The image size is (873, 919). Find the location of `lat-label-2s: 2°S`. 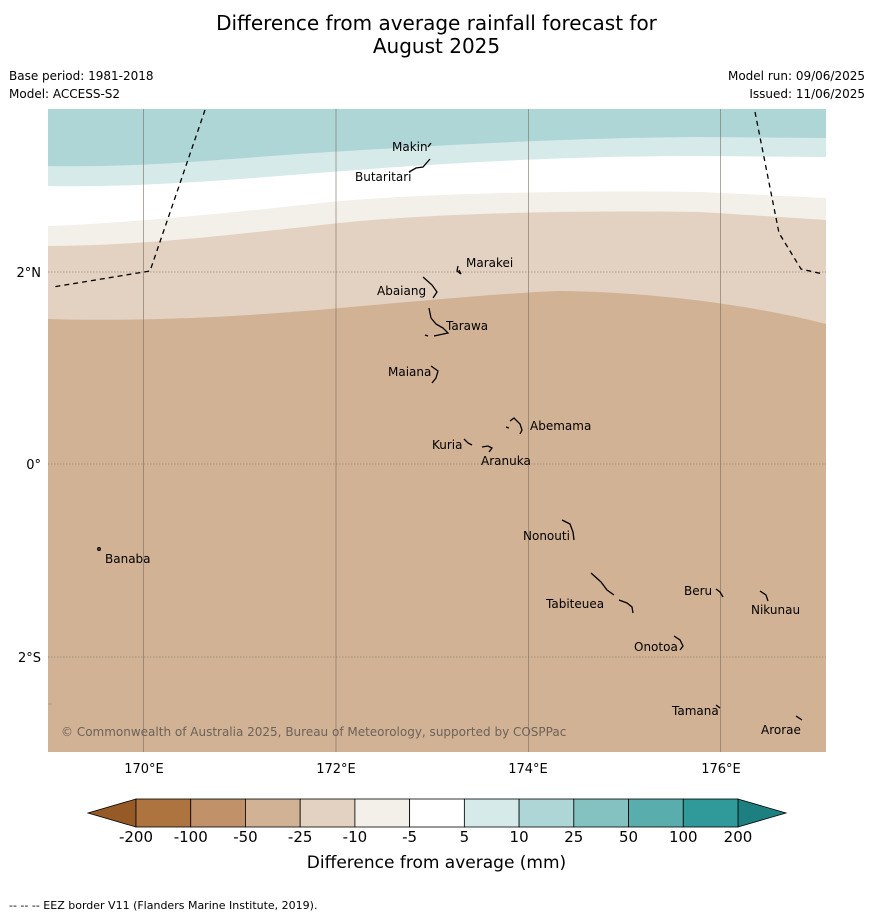

lat-label-2s: 2°S is located at coordinates (29, 658).